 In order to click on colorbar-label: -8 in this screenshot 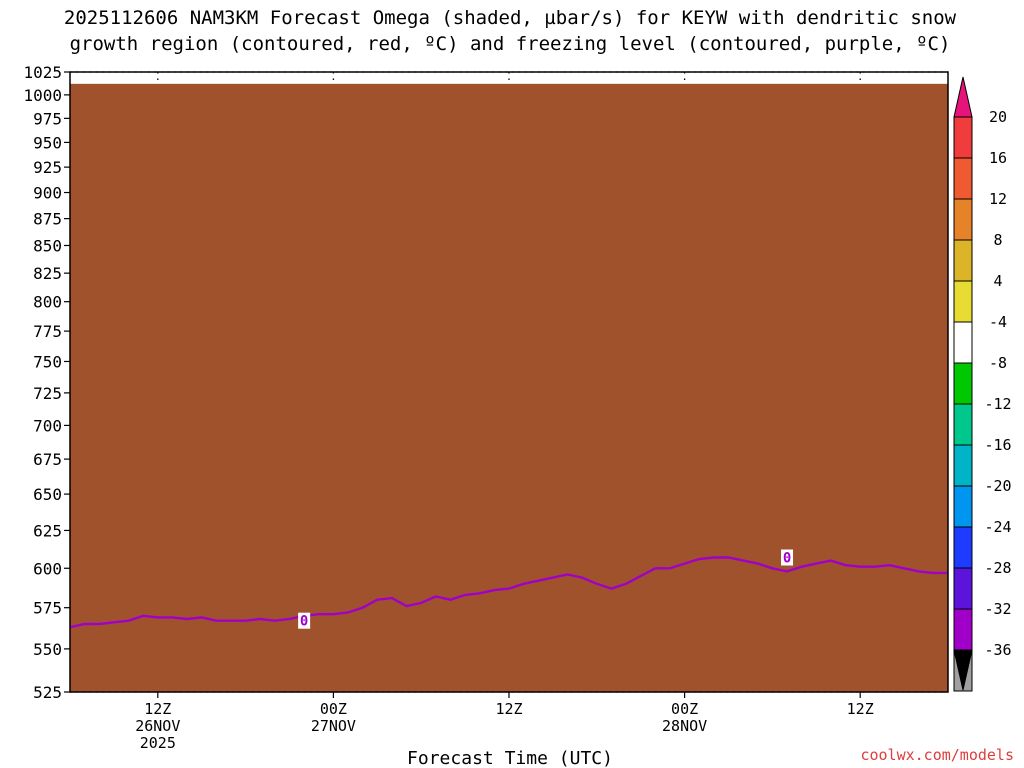, I will do `click(998, 363)`.